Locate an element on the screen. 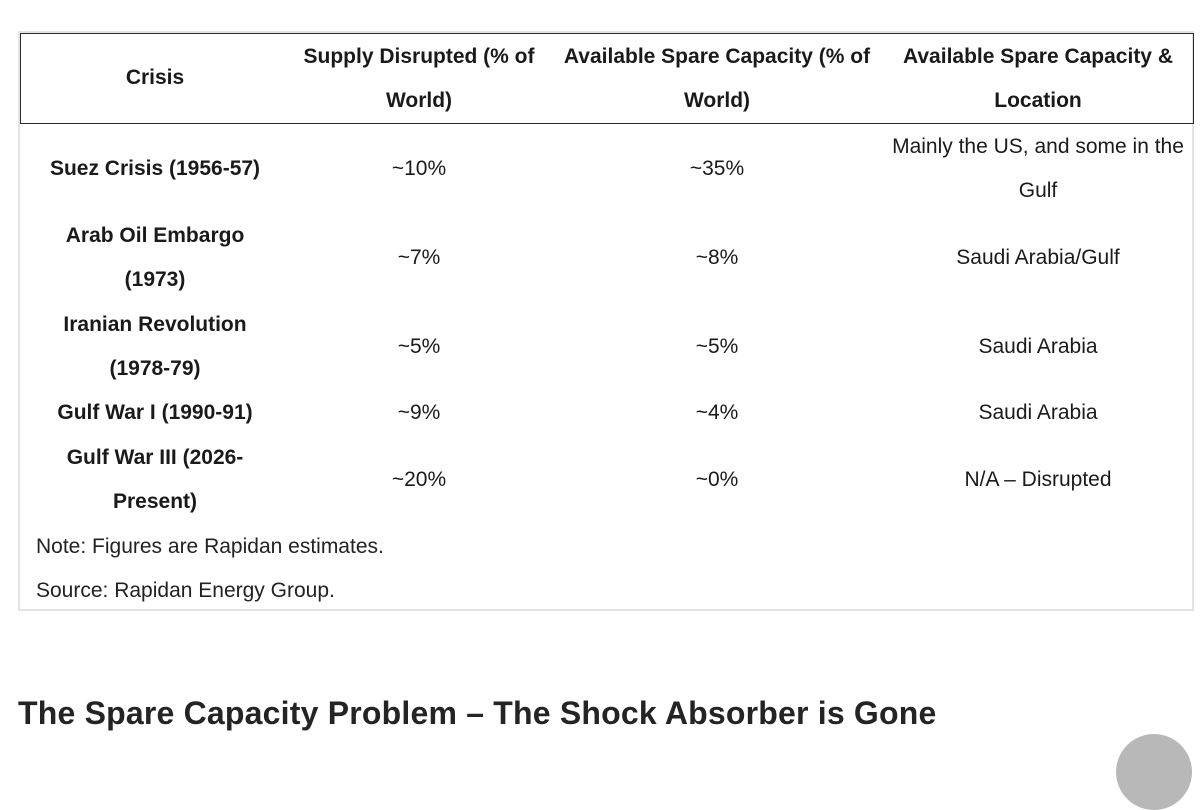 The height and width of the screenshot is (810, 1200). row-supply-disrupted: ~5% is located at coordinates (419, 346).